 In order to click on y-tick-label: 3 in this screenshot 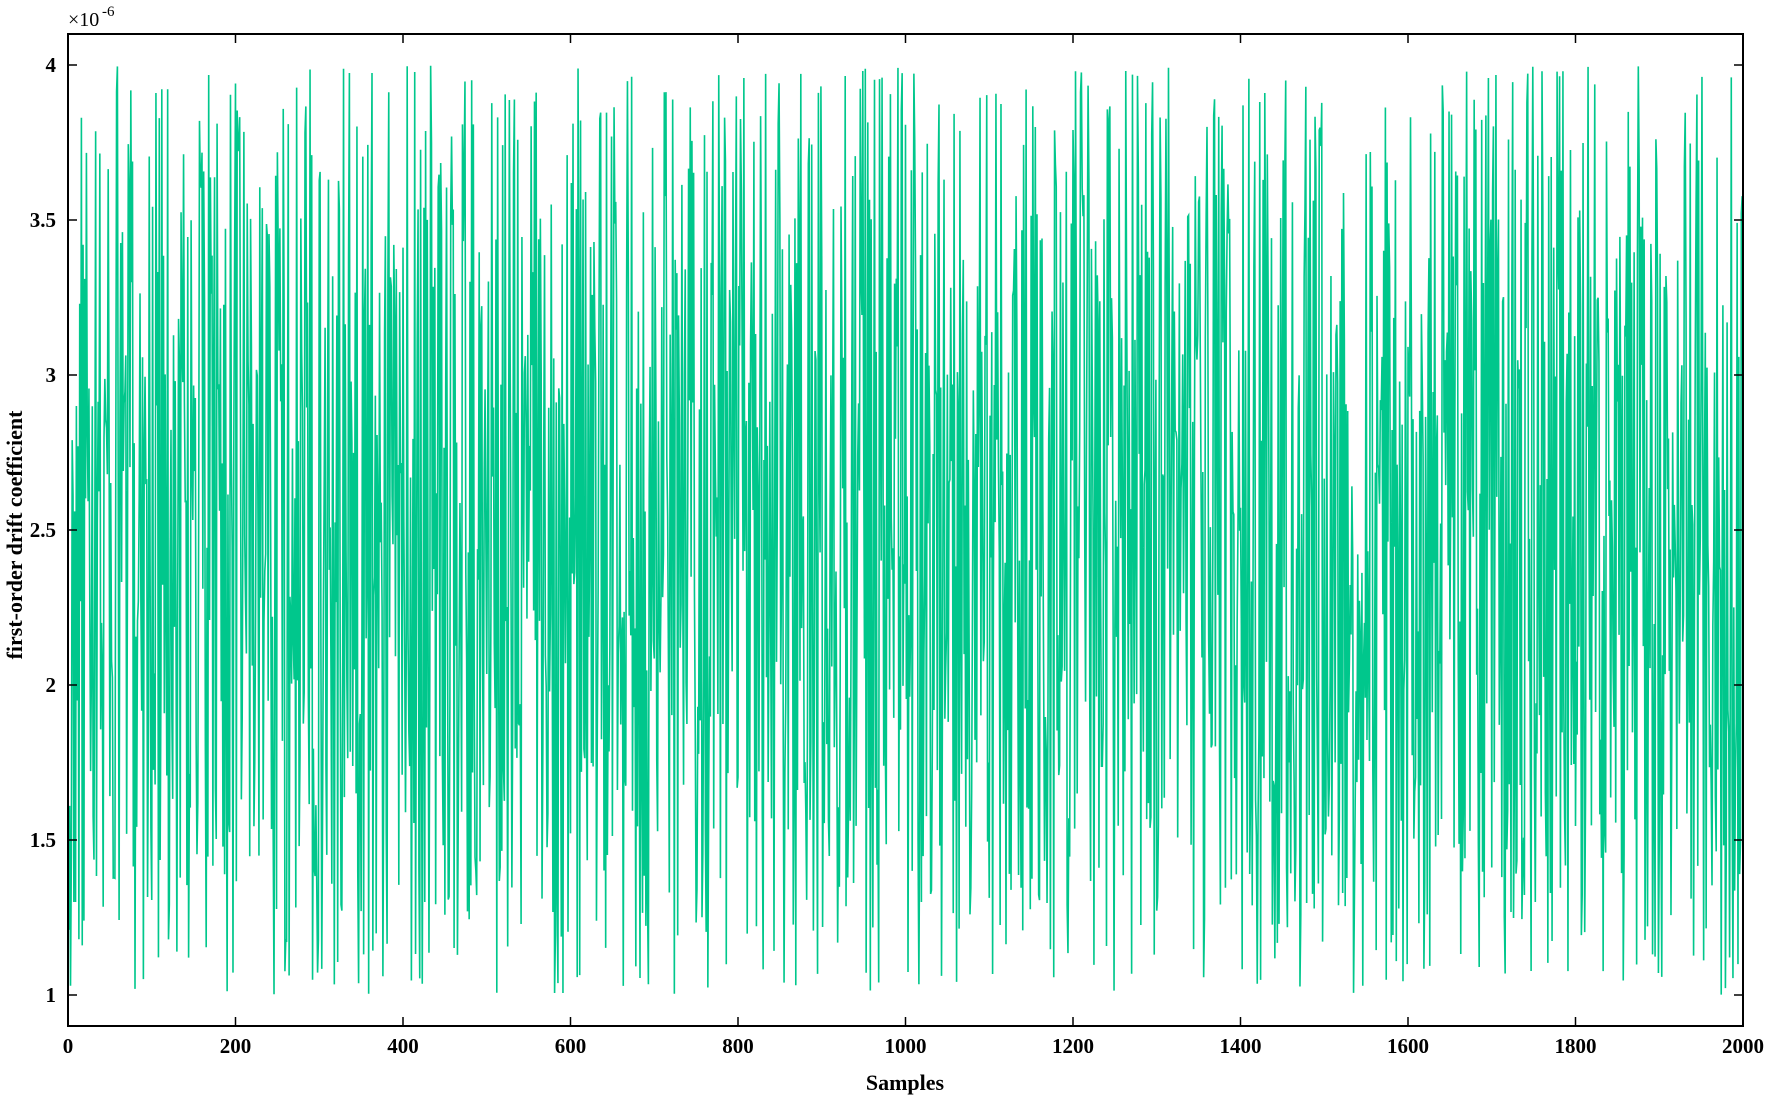, I will do `click(51, 375)`.